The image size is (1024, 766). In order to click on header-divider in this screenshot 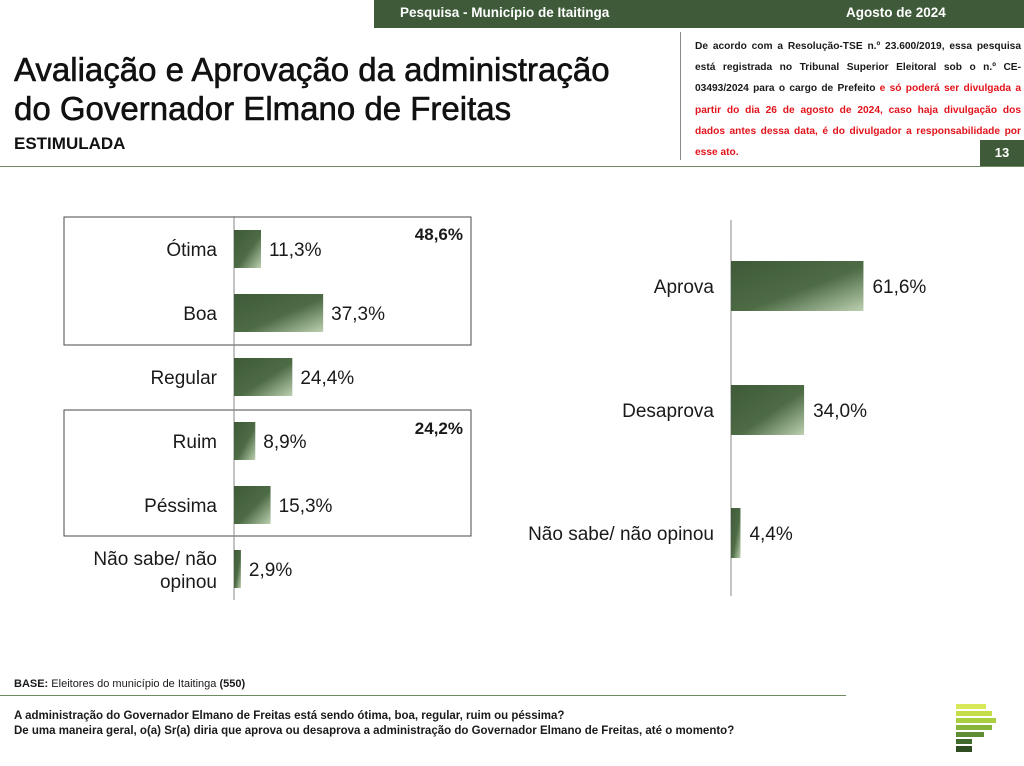, I will do `click(680, 96)`.